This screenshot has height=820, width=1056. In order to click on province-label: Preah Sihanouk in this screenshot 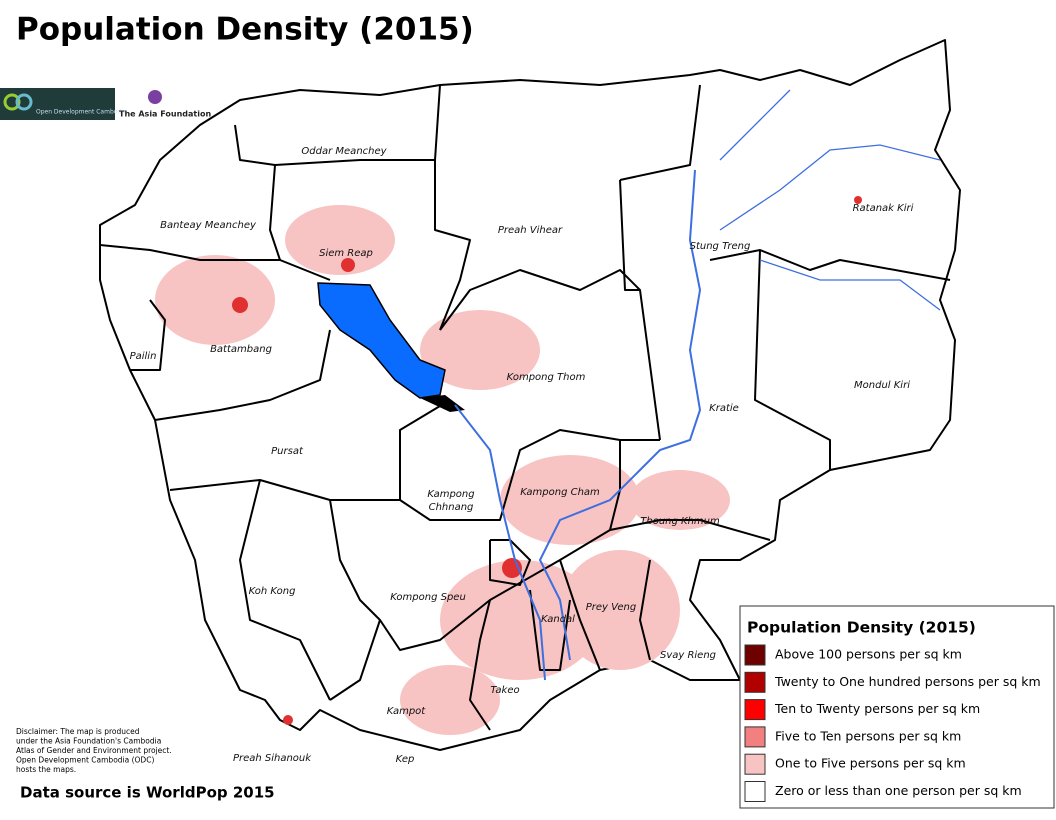, I will do `click(272, 758)`.